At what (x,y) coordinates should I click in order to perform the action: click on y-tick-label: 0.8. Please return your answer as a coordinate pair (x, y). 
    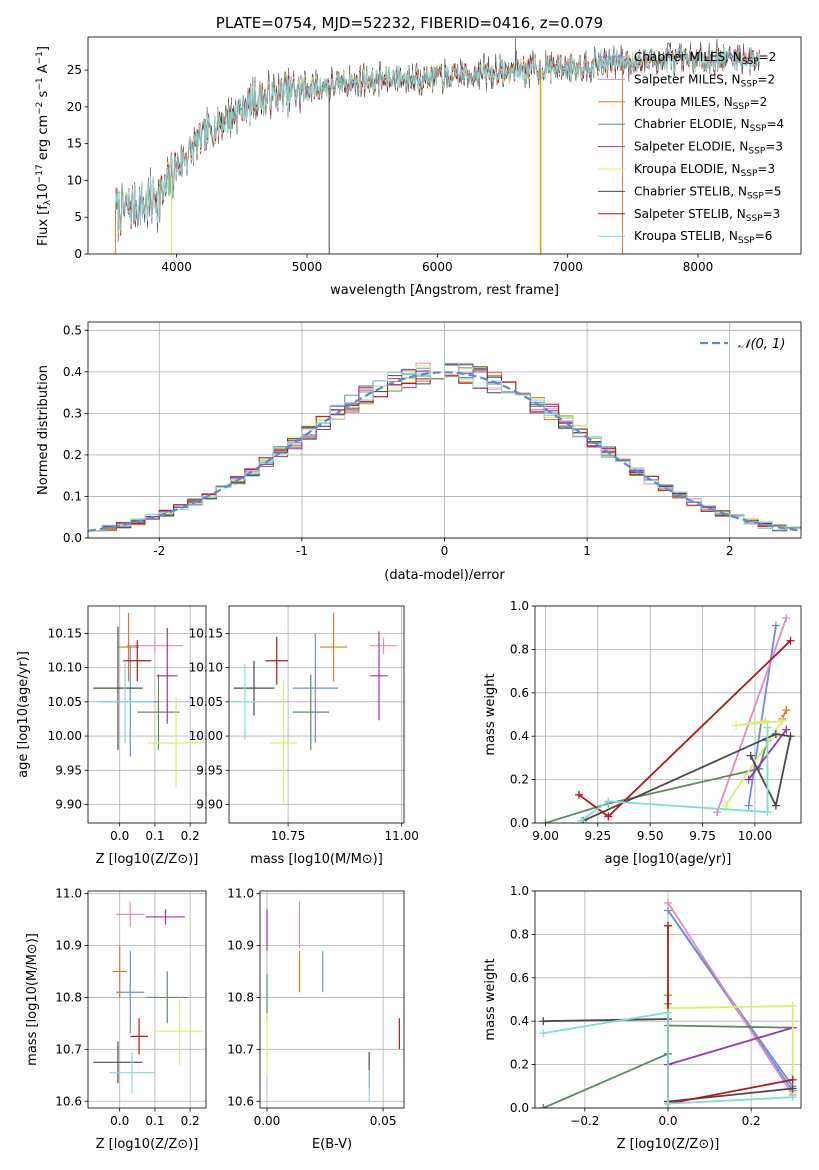
    Looking at the image, I should click on (519, 649).